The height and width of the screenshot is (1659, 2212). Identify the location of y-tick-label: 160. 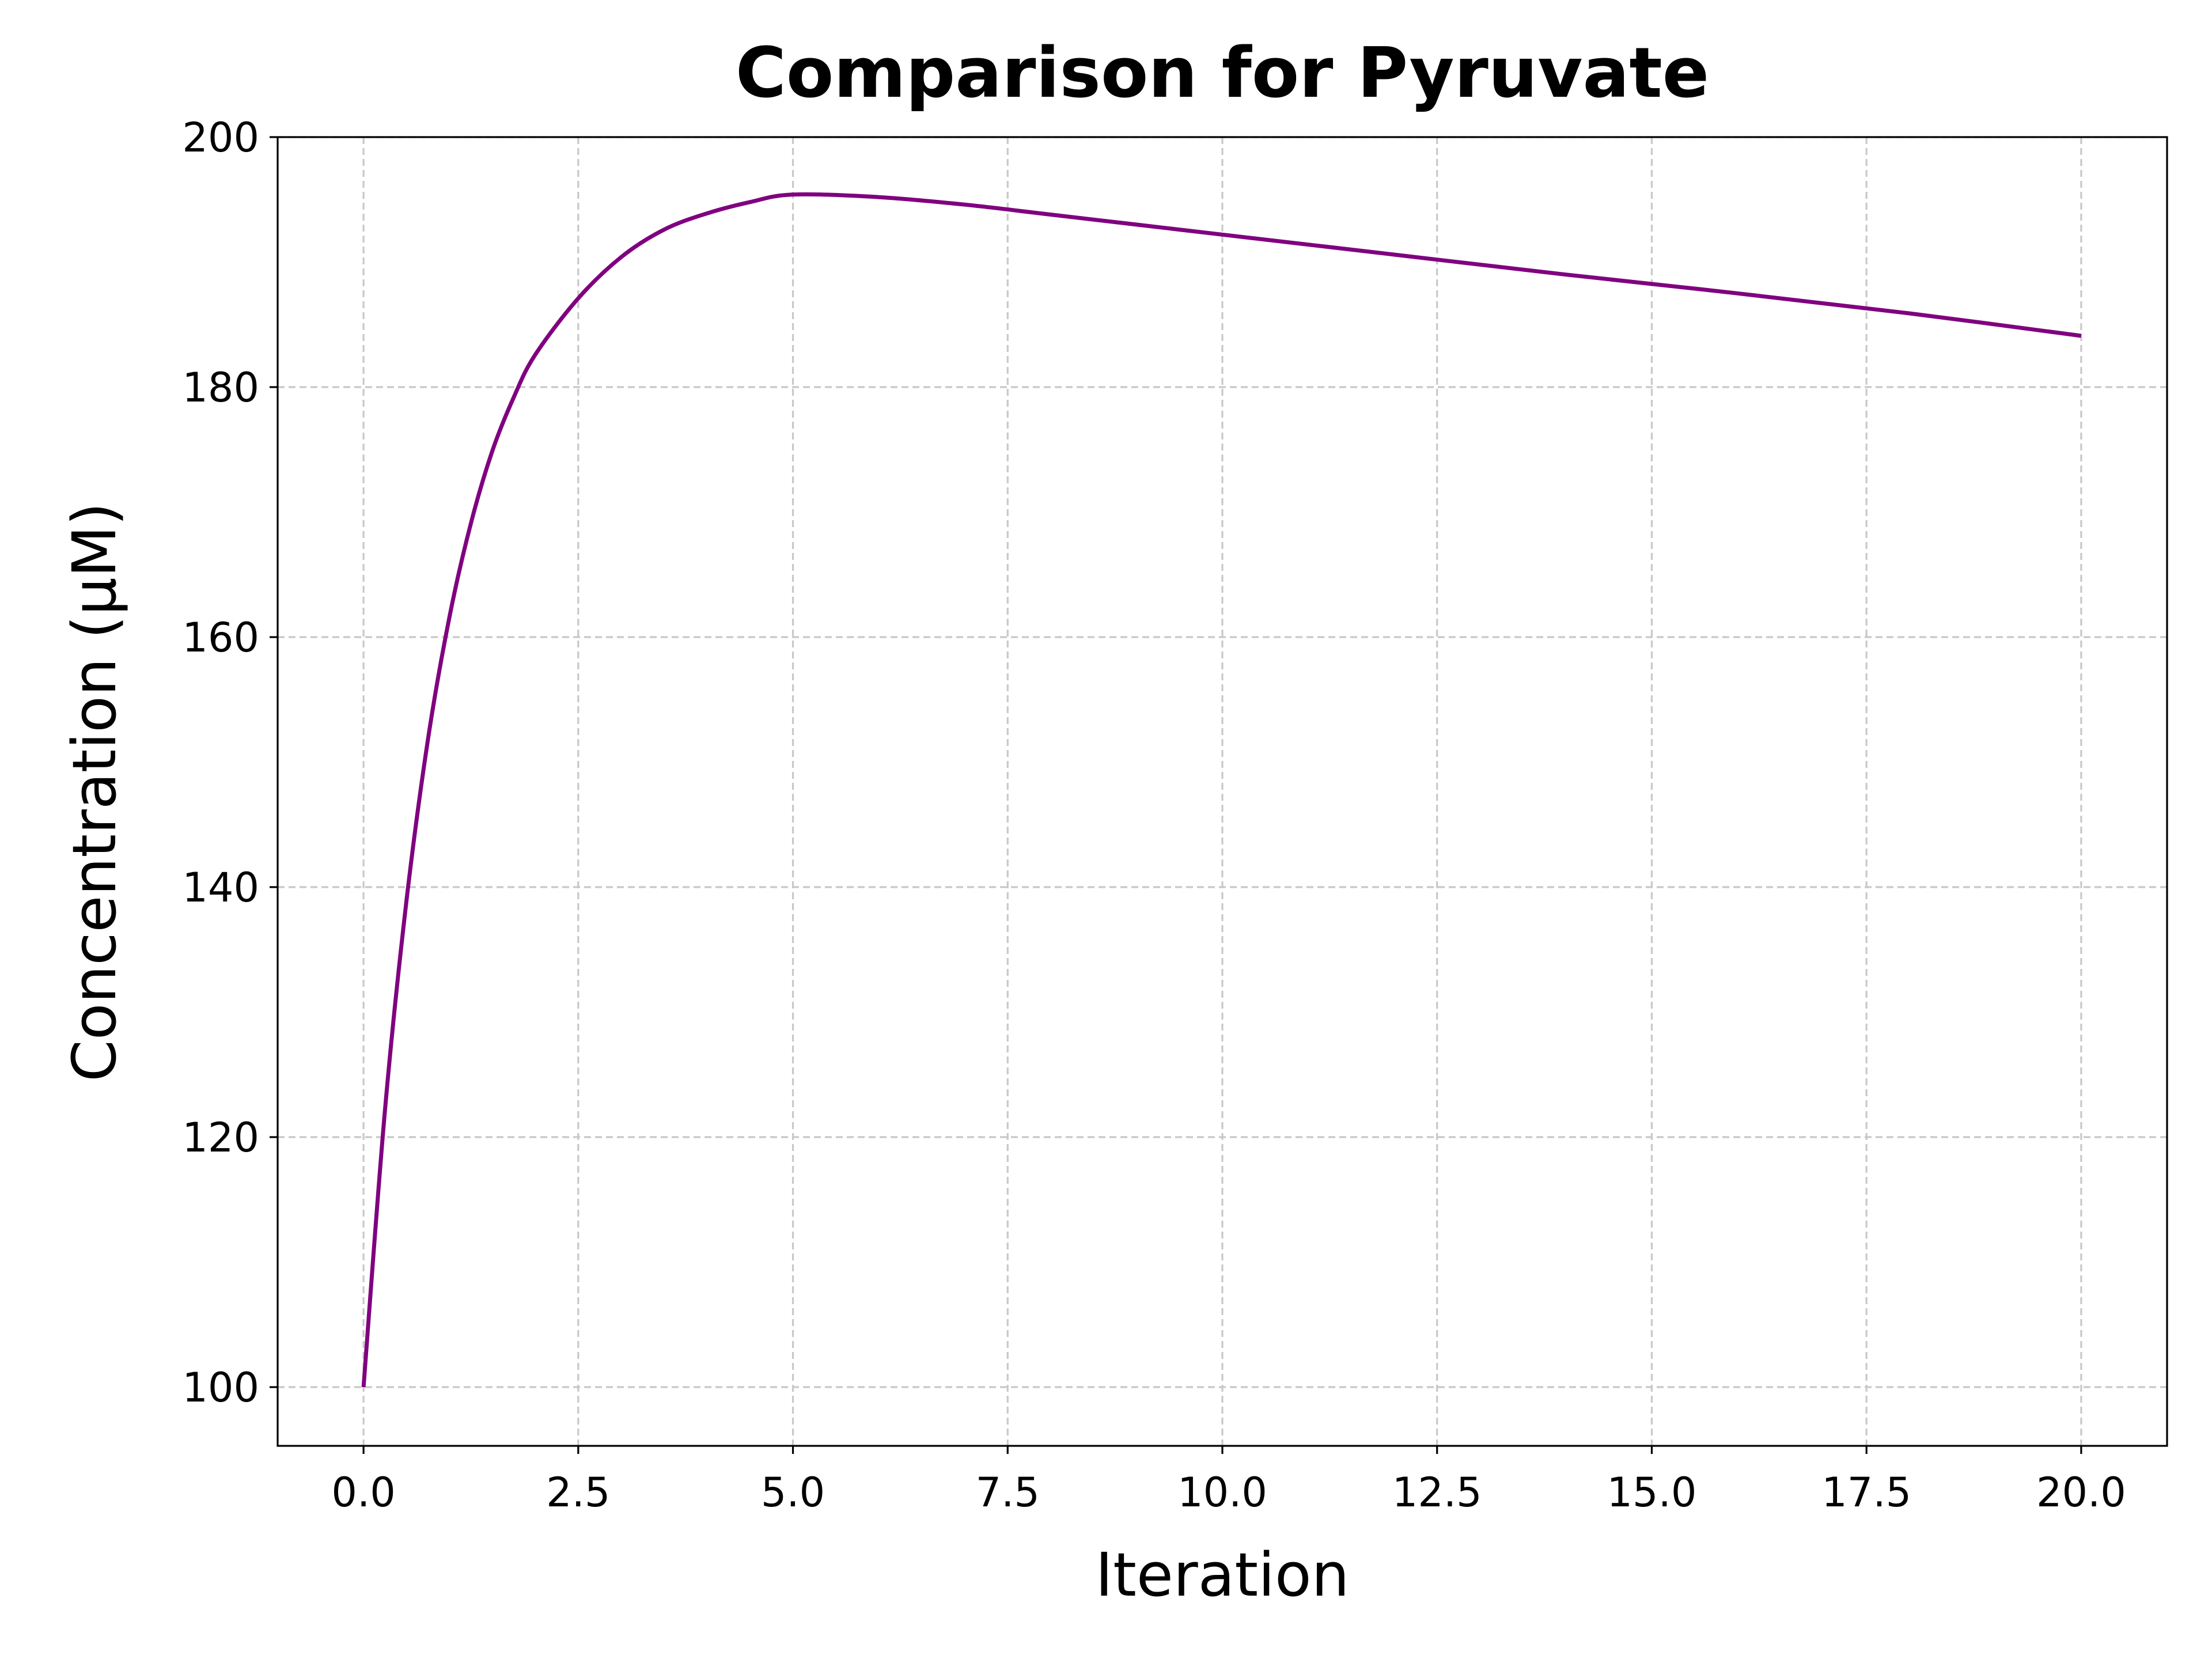
(220, 637).